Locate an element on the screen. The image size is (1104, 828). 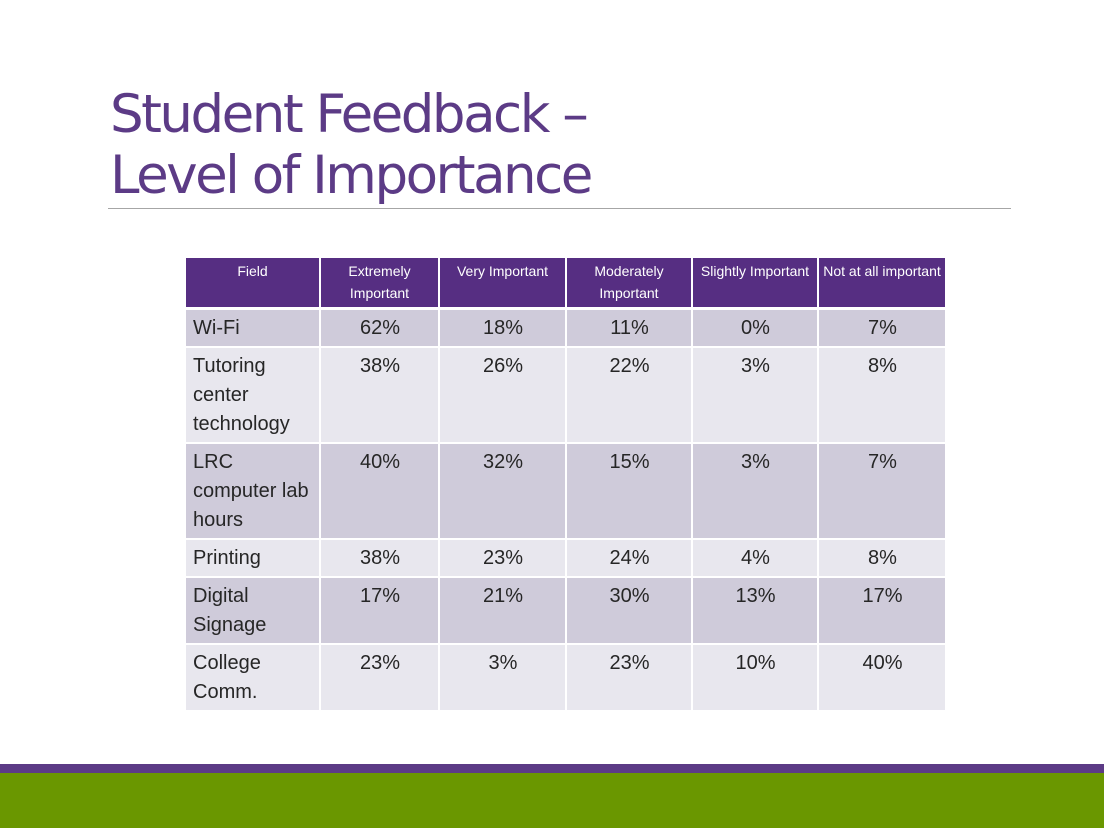
cell-value: 62% is located at coordinates (380, 328).